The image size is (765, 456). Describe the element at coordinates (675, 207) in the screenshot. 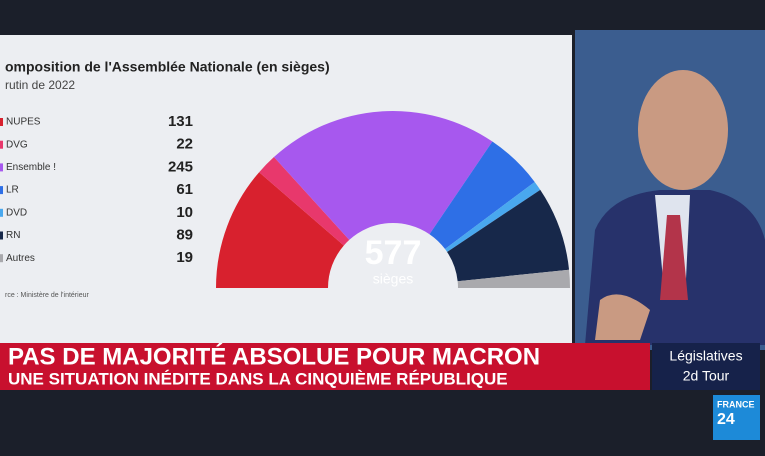

I see `presenter` at that location.